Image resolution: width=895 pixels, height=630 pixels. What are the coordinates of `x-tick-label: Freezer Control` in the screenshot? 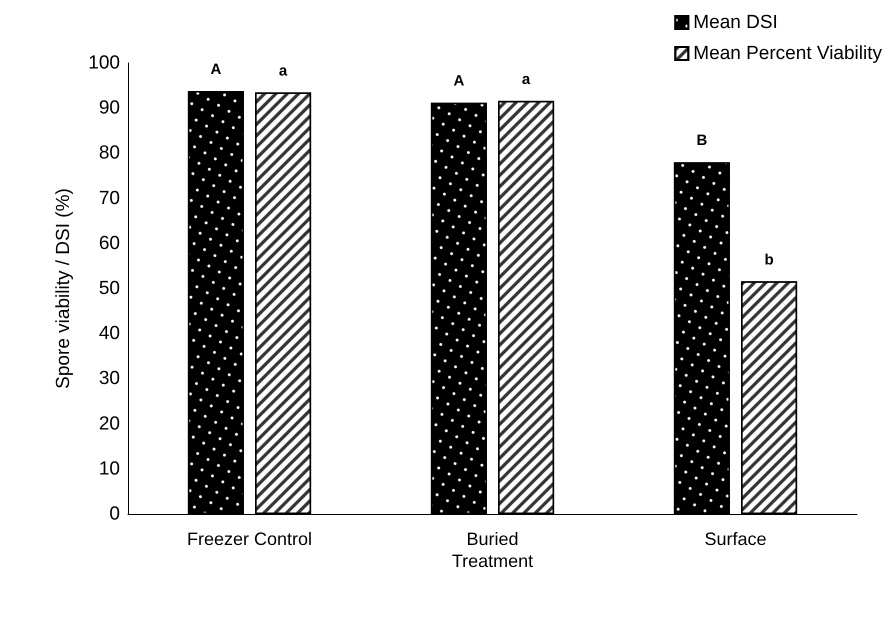 It's located at (249, 539).